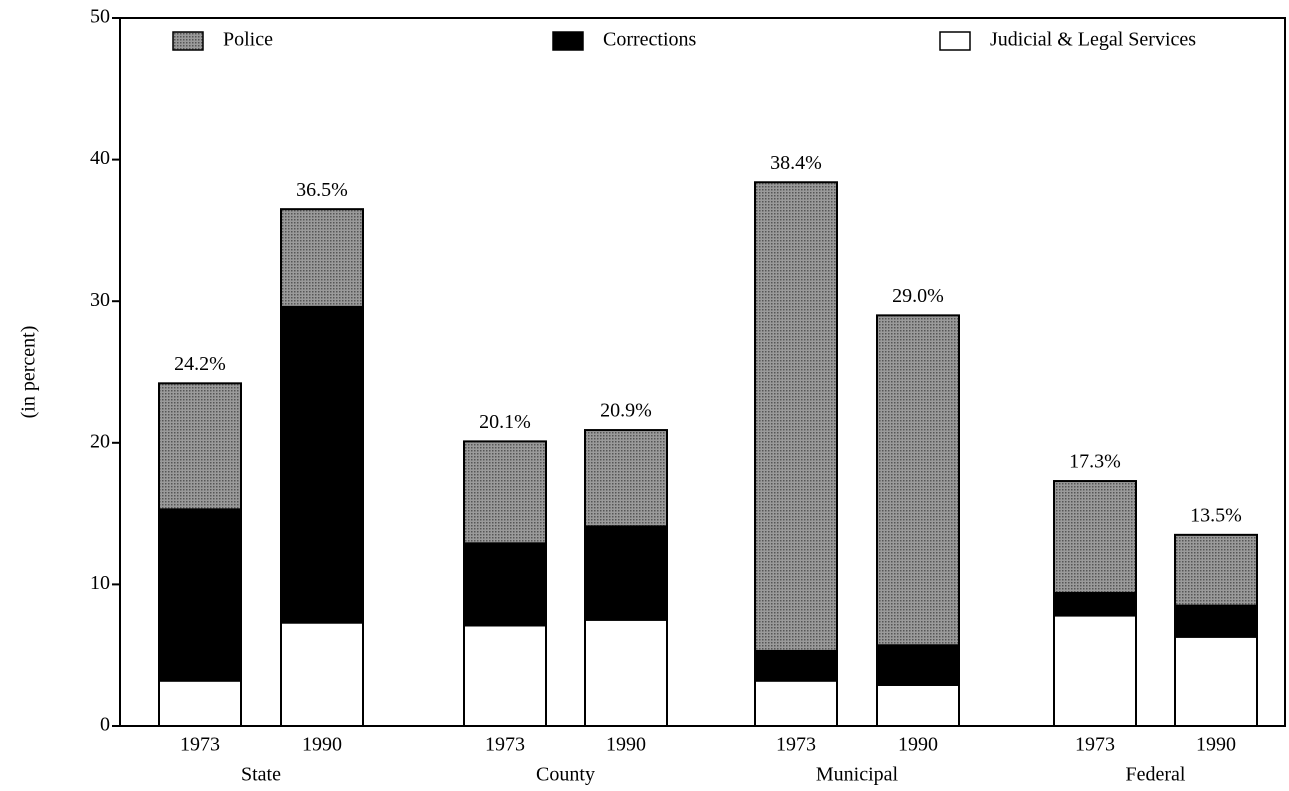  What do you see at coordinates (1095, 462) in the screenshot?
I see `total-label: 17.3%` at bounding box center [1095, 462].